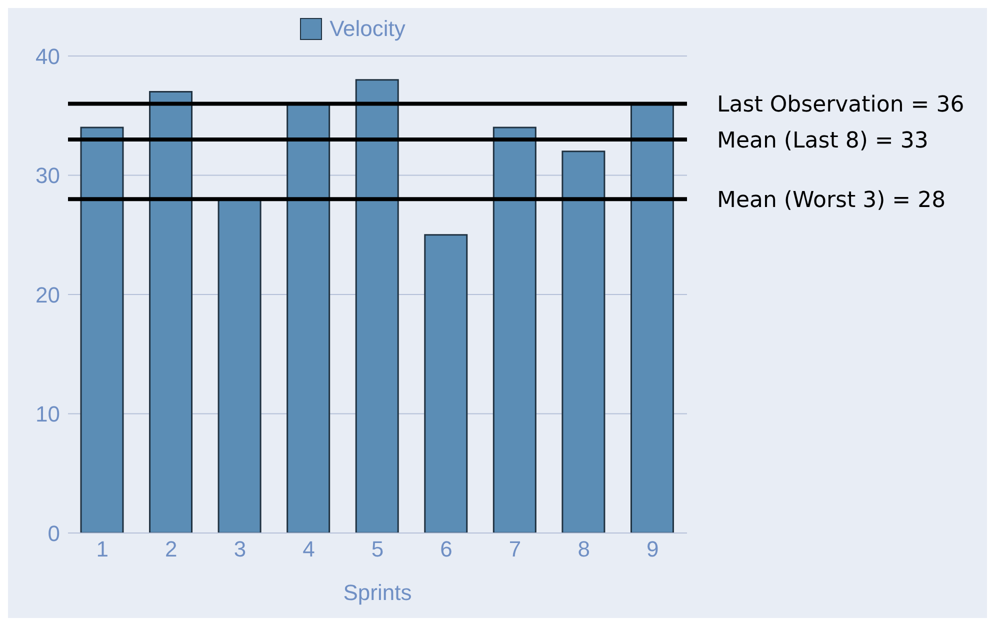  Describe the element at coordinates (377, 592) in the screenshot. I see `x-axis-title: Sprints` at that location.